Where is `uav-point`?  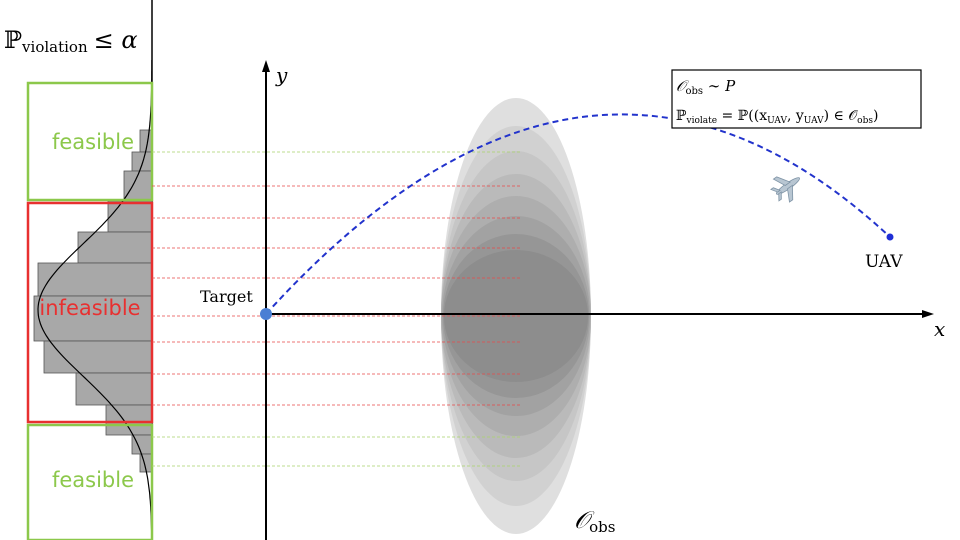
uav-point is located at coordinates (890, 237).